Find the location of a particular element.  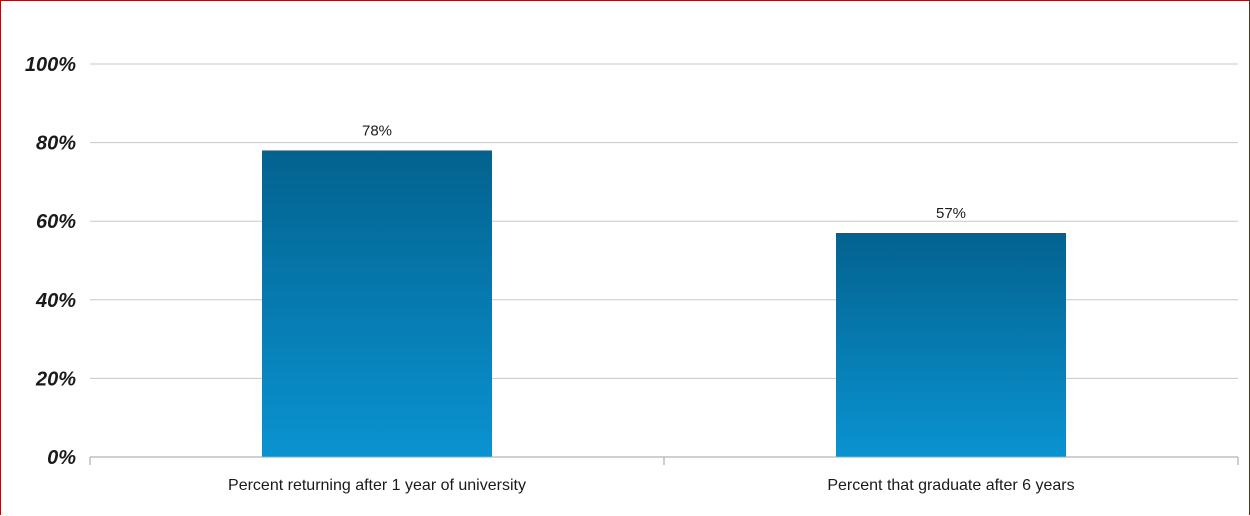

y-tick-label: 40% is located at coordinates (55, 301).